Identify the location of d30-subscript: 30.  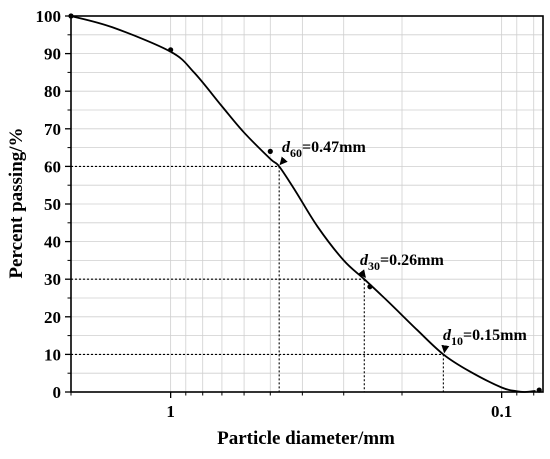
(374, 266).